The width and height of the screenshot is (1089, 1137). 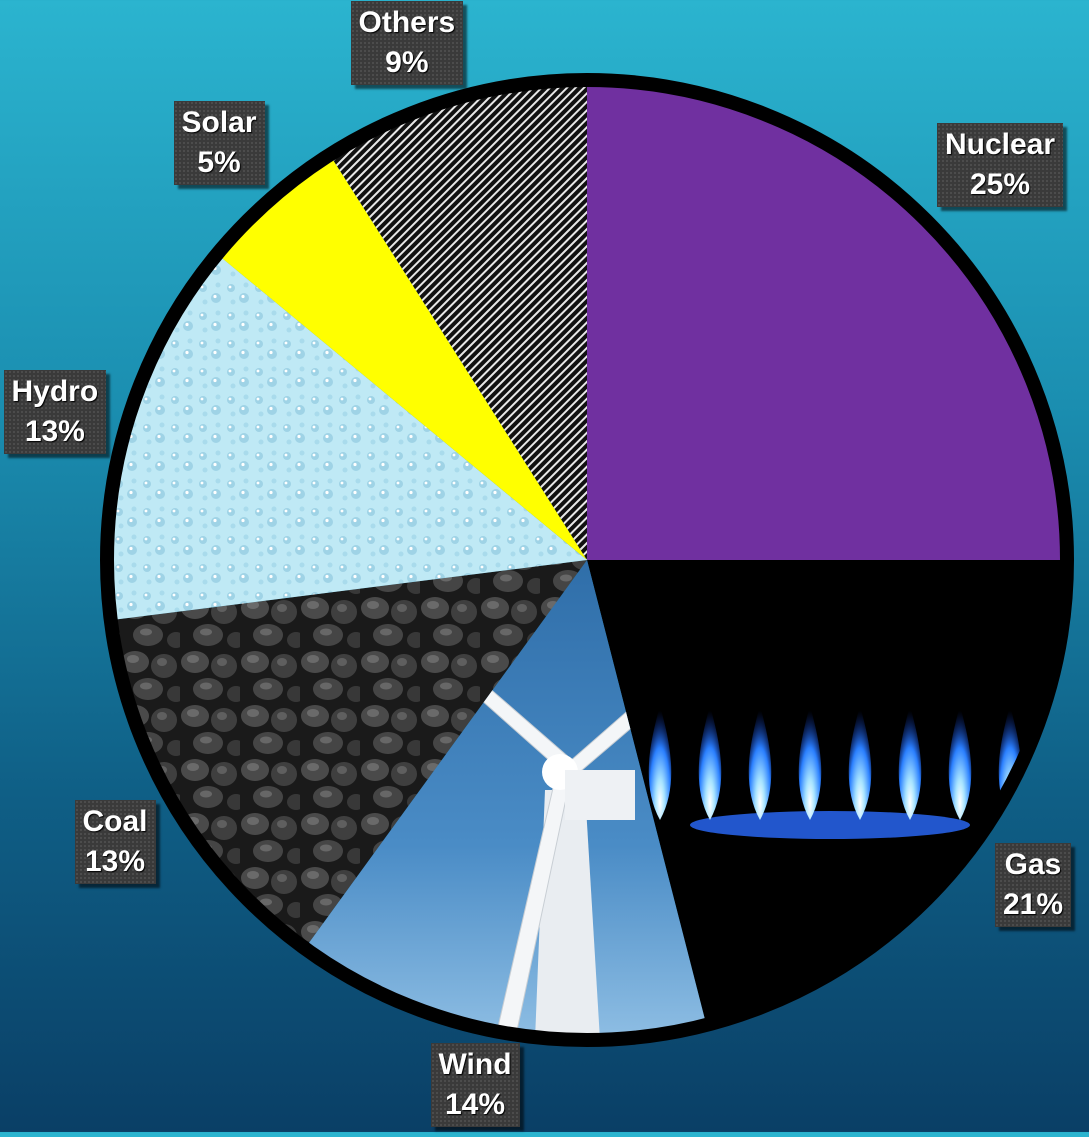 I want to click on data-label-name: Others, so click(x=407, y=22).